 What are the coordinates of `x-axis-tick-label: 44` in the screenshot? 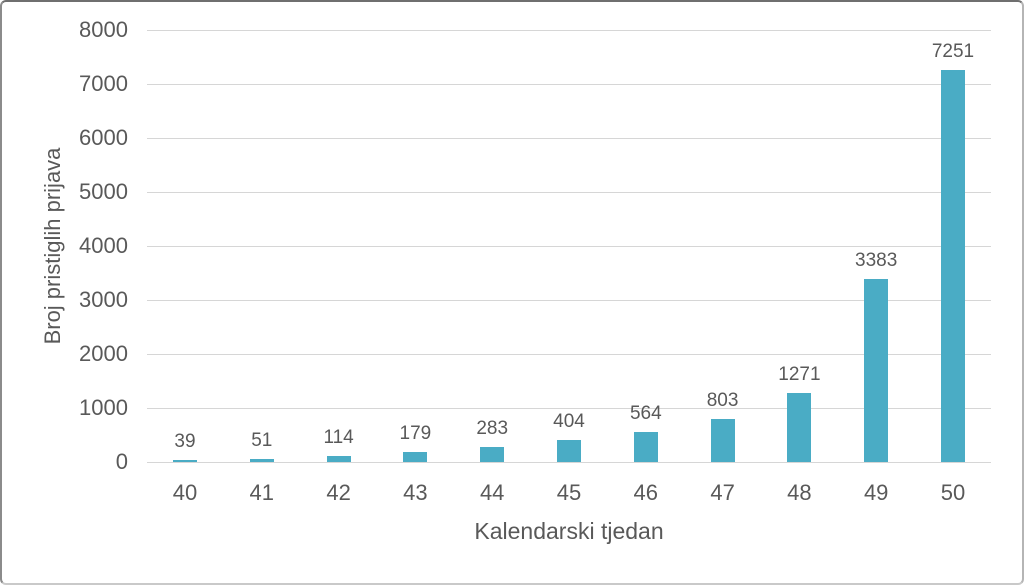 It's located at (492, 492).